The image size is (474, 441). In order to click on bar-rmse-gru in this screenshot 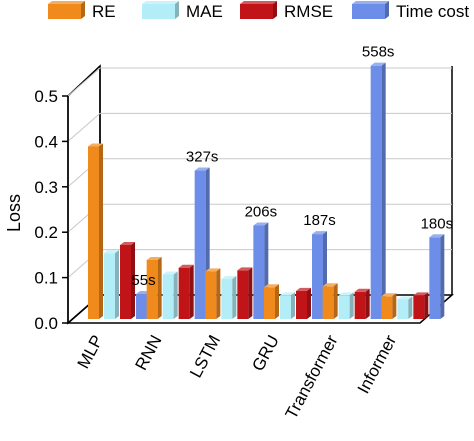, I will do `click(303, 303)`.